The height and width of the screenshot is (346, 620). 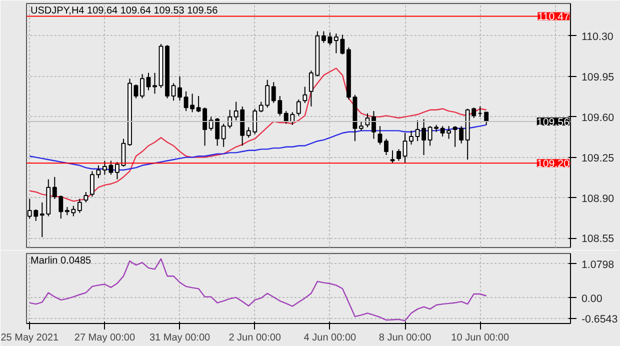 I want to click on y-tick-label: 109.95, so click(x=598, y=77).